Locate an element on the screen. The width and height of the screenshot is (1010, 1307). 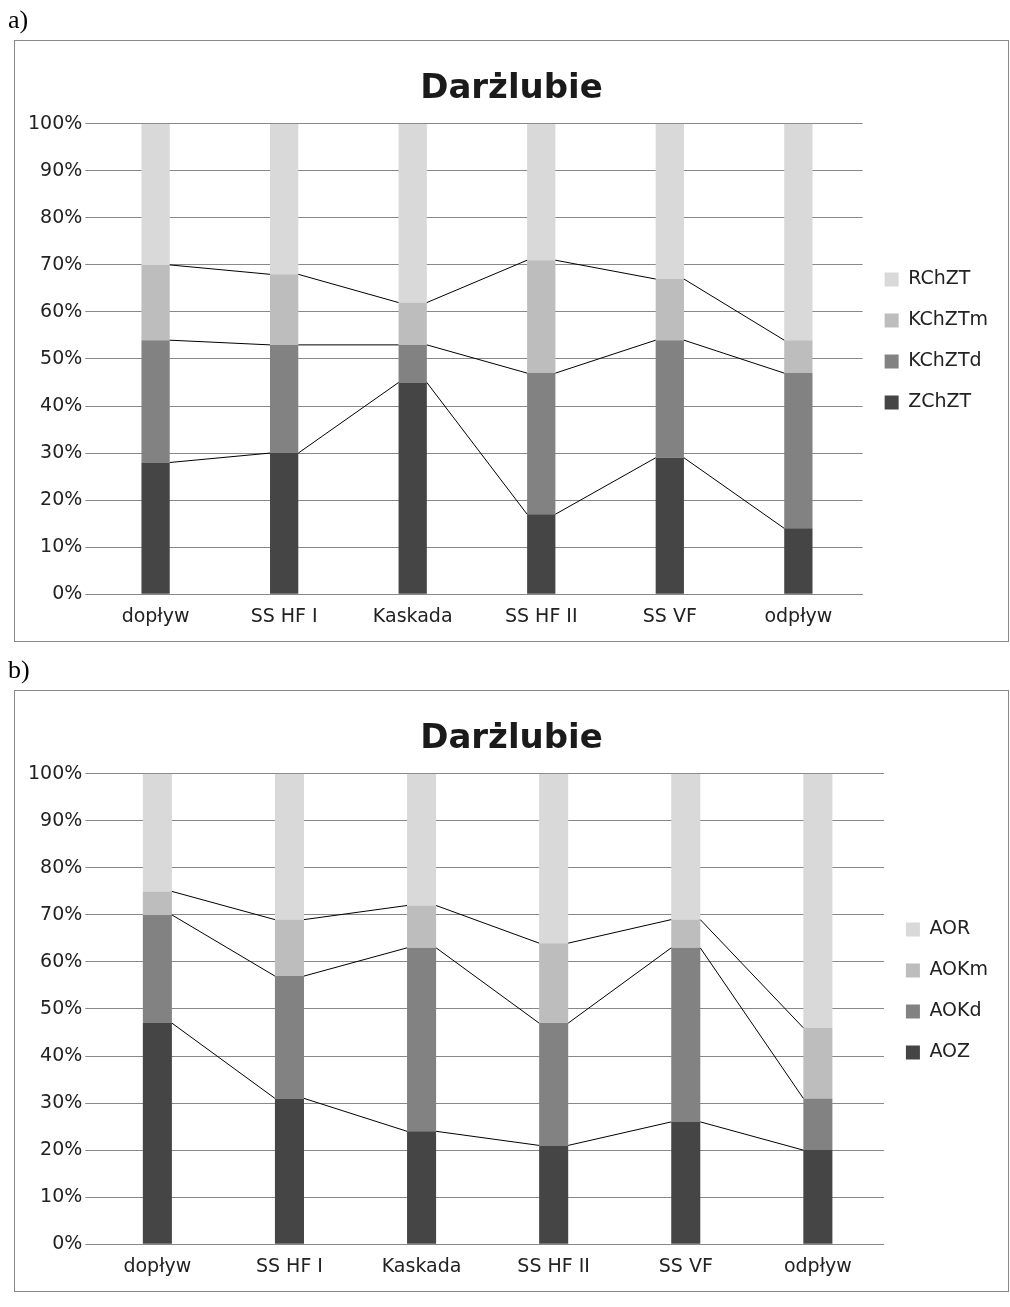
text: a) is located at coordinates (18, 20).